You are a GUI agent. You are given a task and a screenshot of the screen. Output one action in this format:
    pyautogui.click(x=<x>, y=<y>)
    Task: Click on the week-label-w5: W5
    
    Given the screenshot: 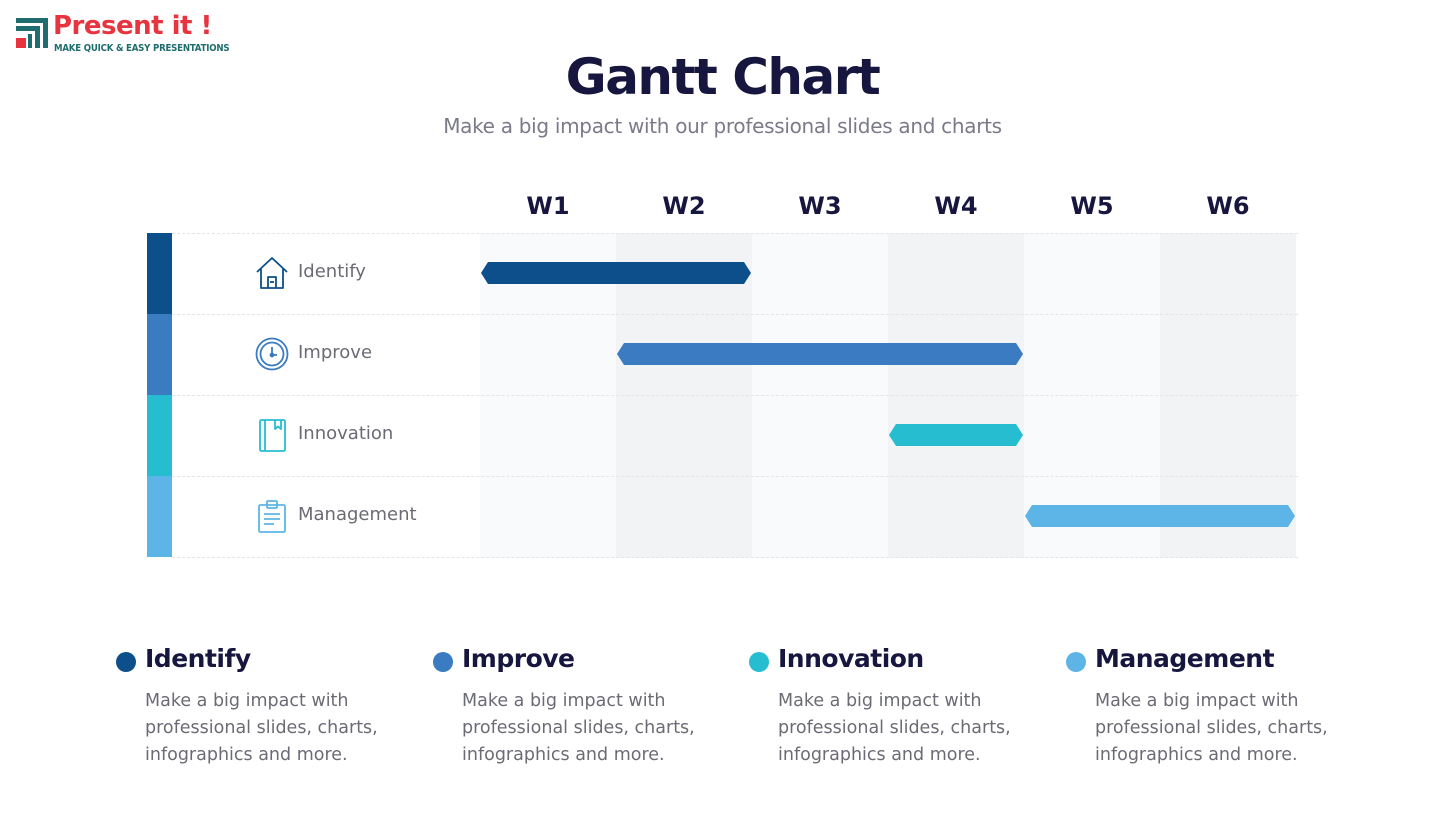 What is the action you would take?
    pyautogui.click(x=1092, y=206)
    